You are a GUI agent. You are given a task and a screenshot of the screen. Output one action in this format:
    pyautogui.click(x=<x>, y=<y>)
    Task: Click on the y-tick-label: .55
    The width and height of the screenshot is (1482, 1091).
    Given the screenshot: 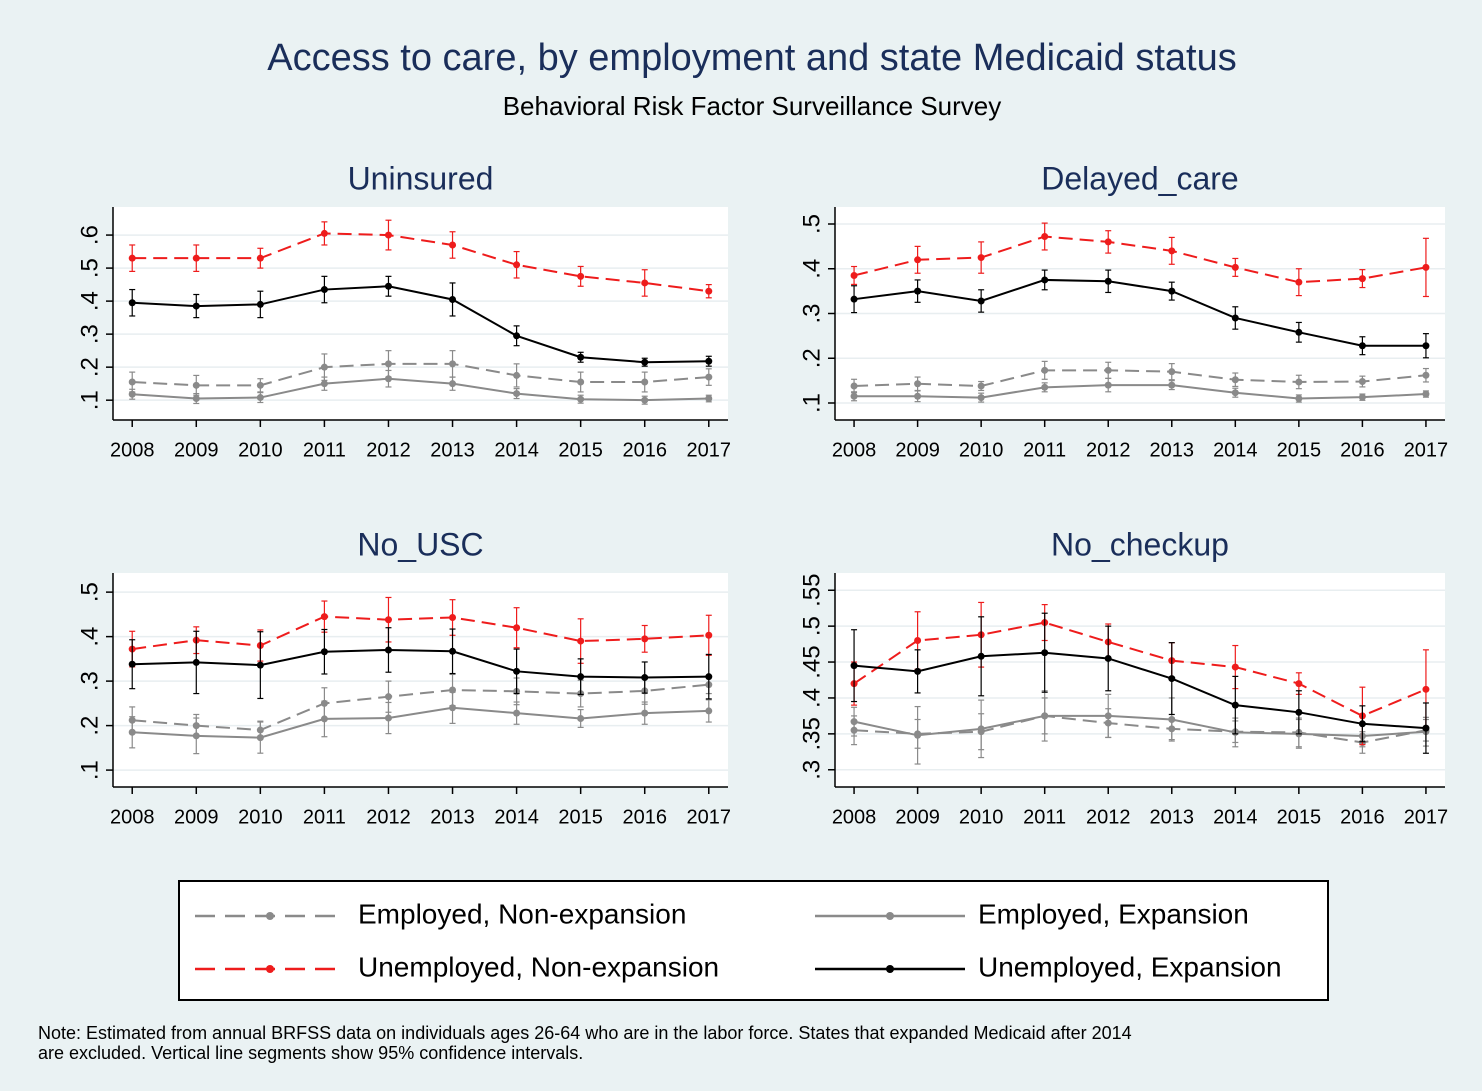 What is the action you would take?
    pyautogui.click(x=811, y=590)
    